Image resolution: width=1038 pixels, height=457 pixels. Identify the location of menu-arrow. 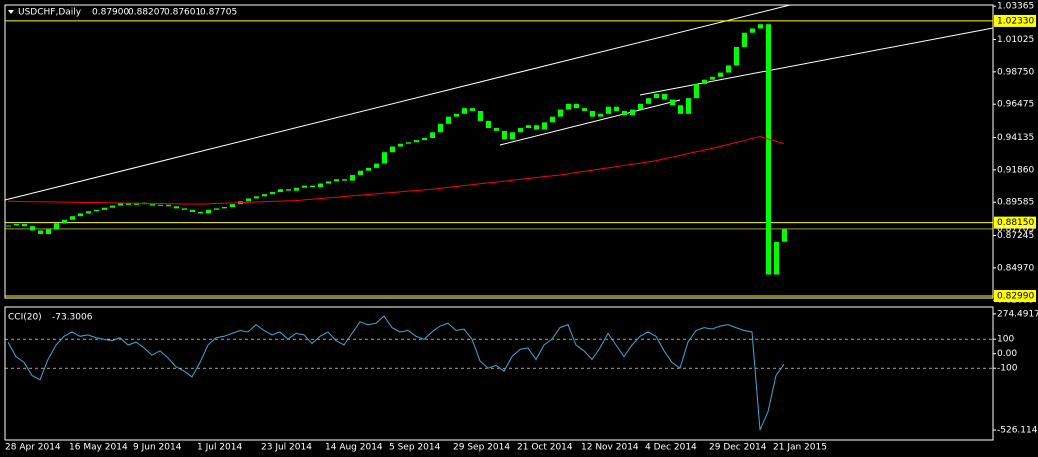
(11, 12).